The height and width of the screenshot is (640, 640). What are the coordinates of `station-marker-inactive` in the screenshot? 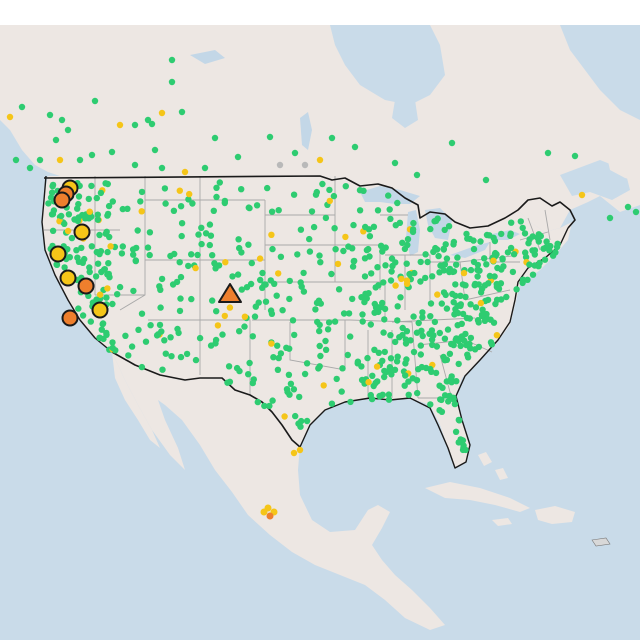 It's located at (305, 165).